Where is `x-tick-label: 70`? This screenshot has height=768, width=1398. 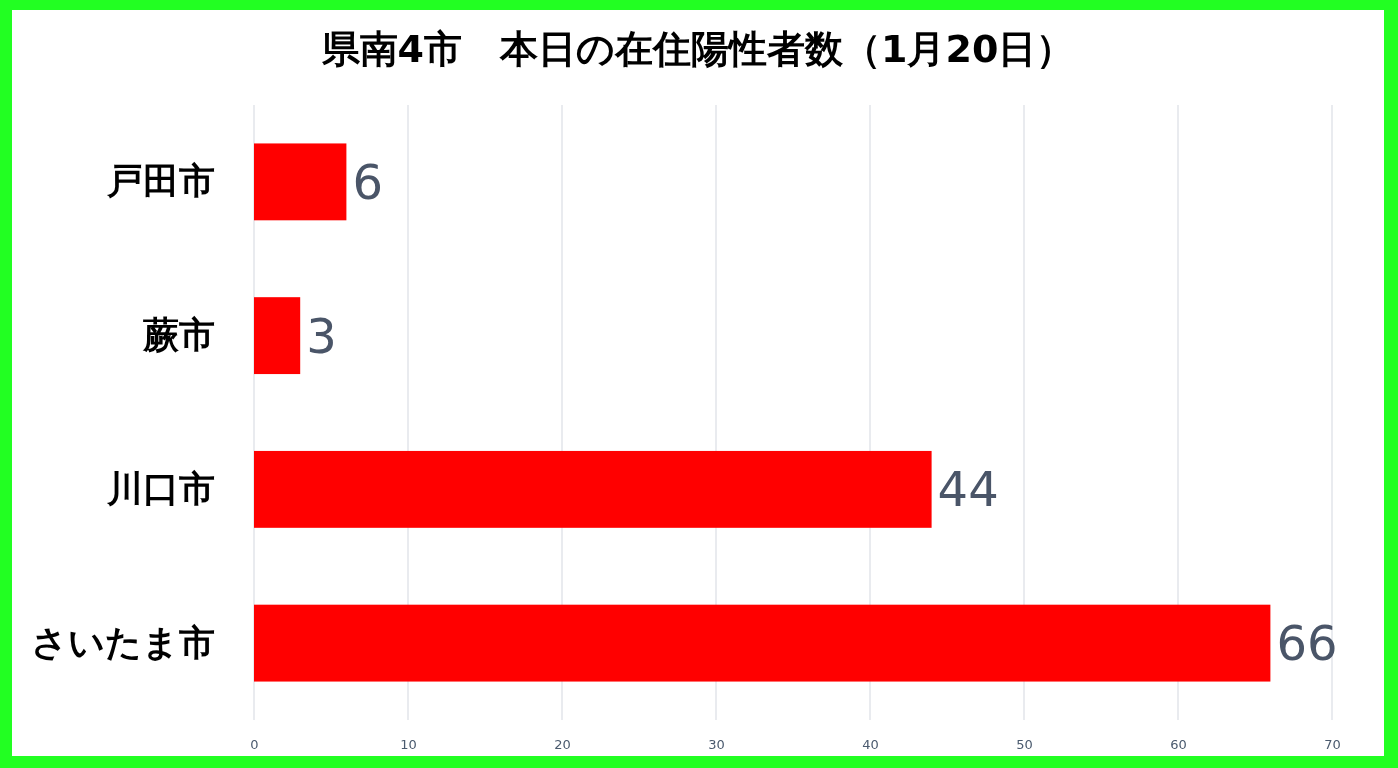
x-tick-label: 70 is located at coordinates (1332, 745).